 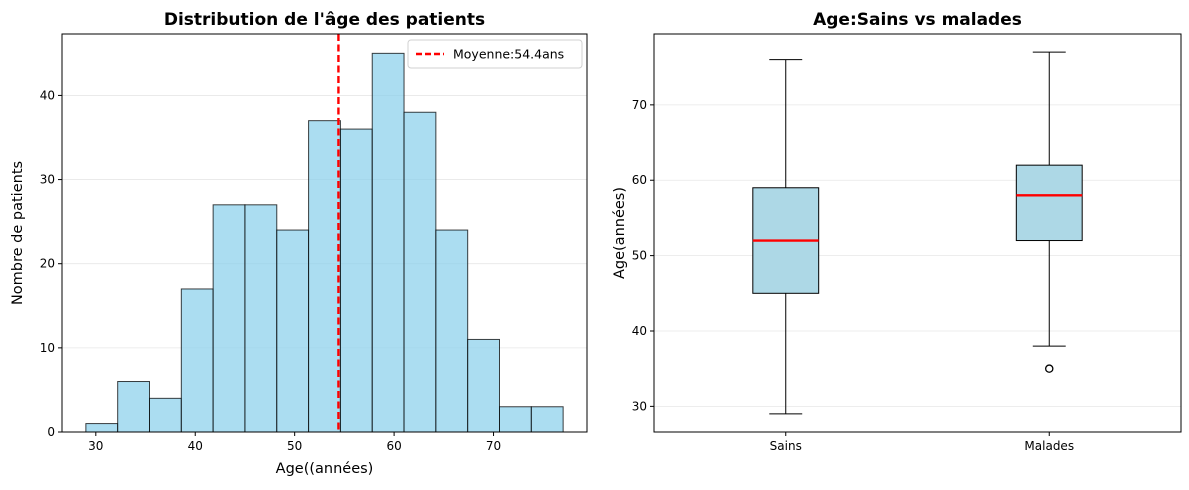 What do you see at coordinates (493, 446) in the screenshot?
I see `x-tick-label: 70` at bounding box center [493, 446].